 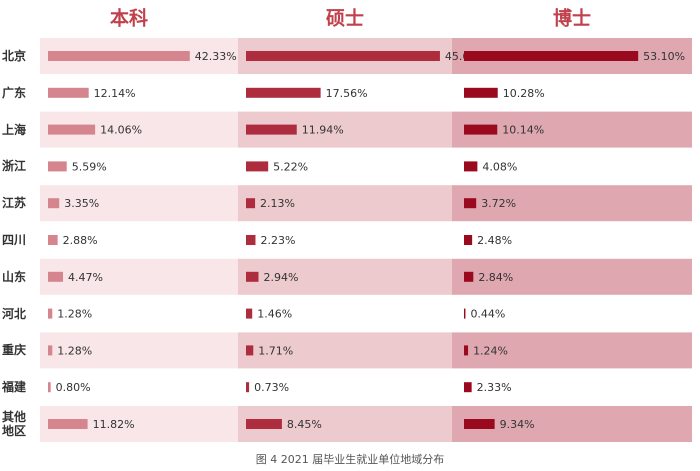 I want to click on category-label: 浙江, so click(x=16, y=166).